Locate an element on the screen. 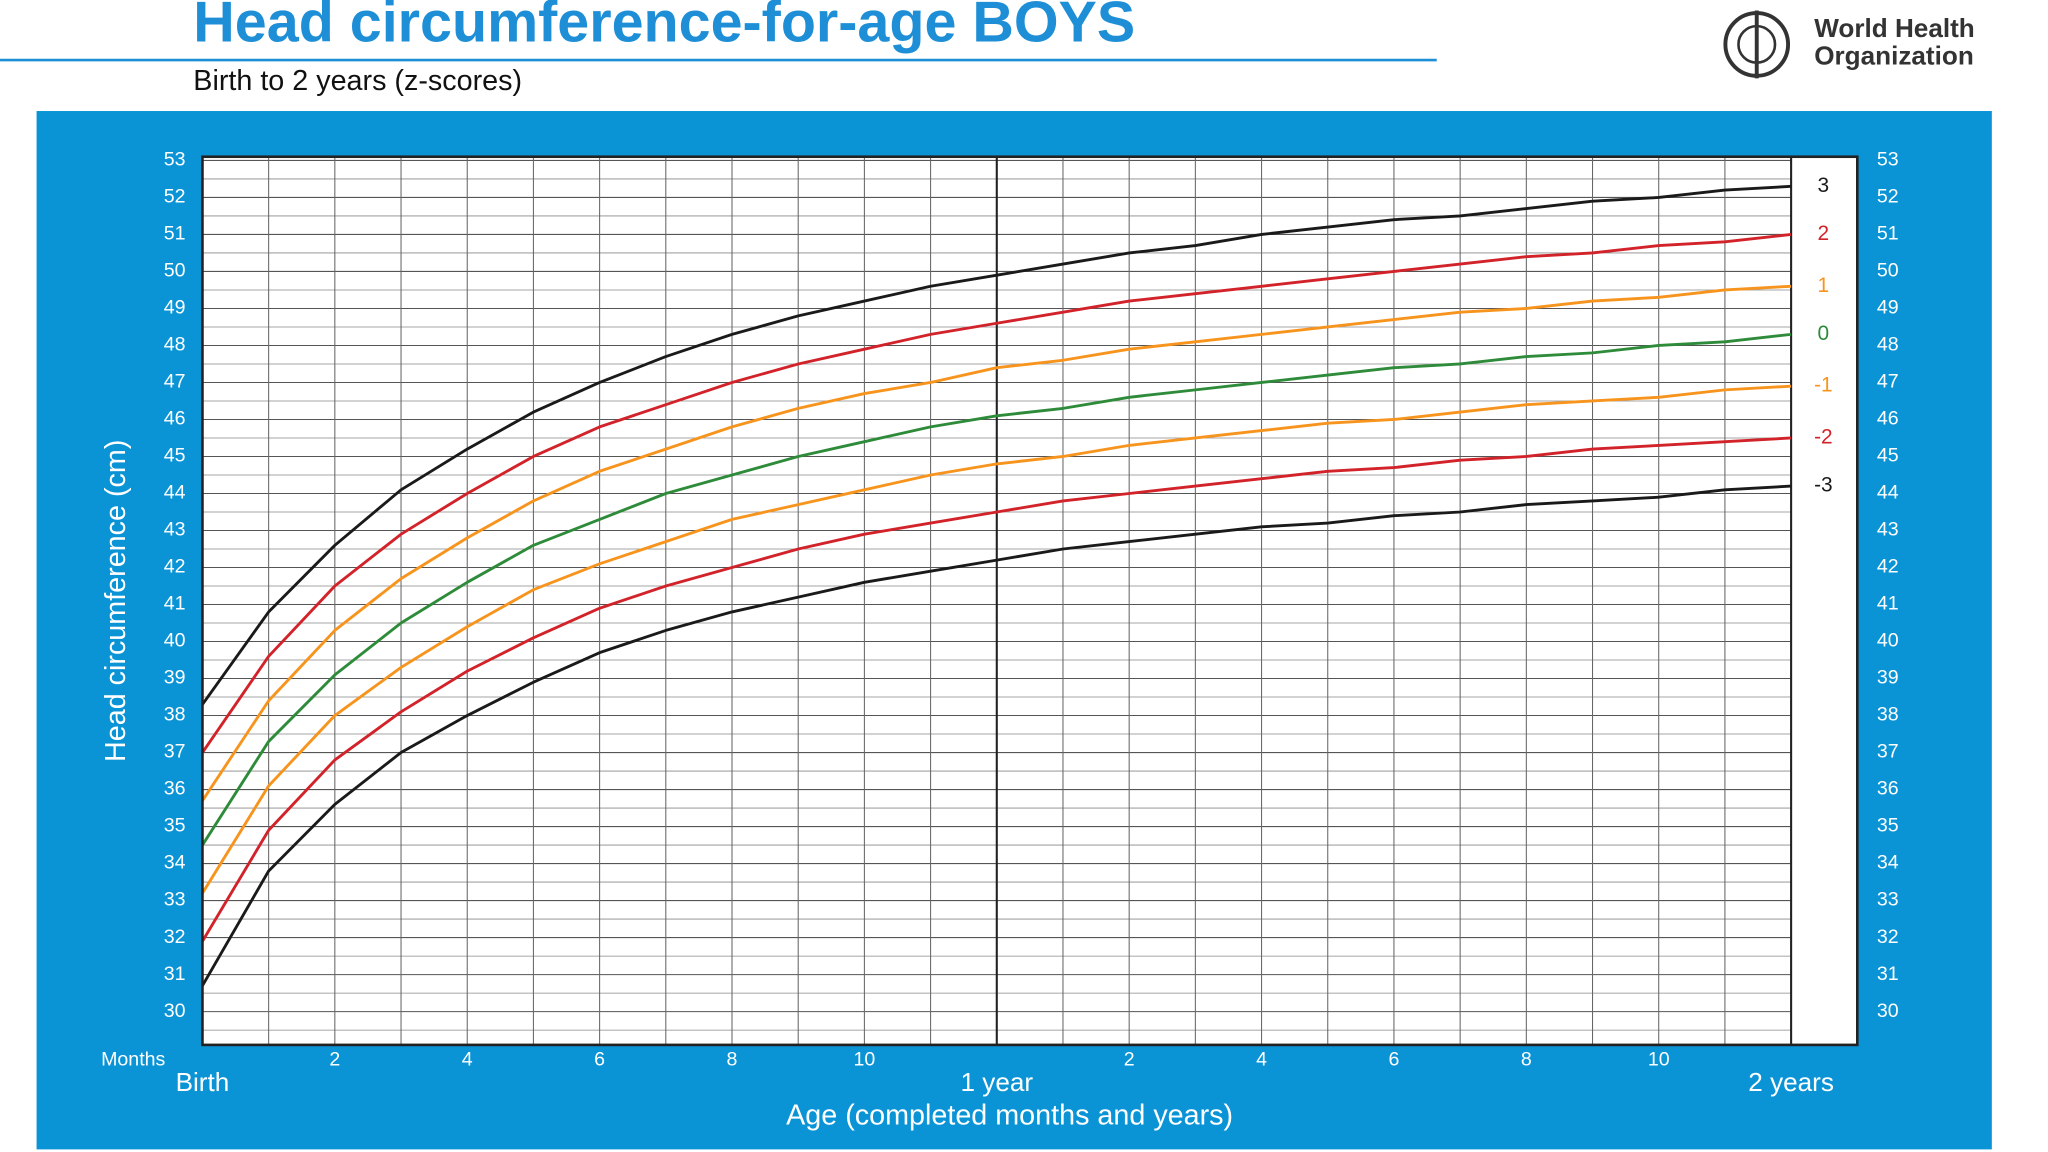 The height and width of the screenshot is (1152, 2048). z-score-label: 0 is located at coordinates (1824, 333).